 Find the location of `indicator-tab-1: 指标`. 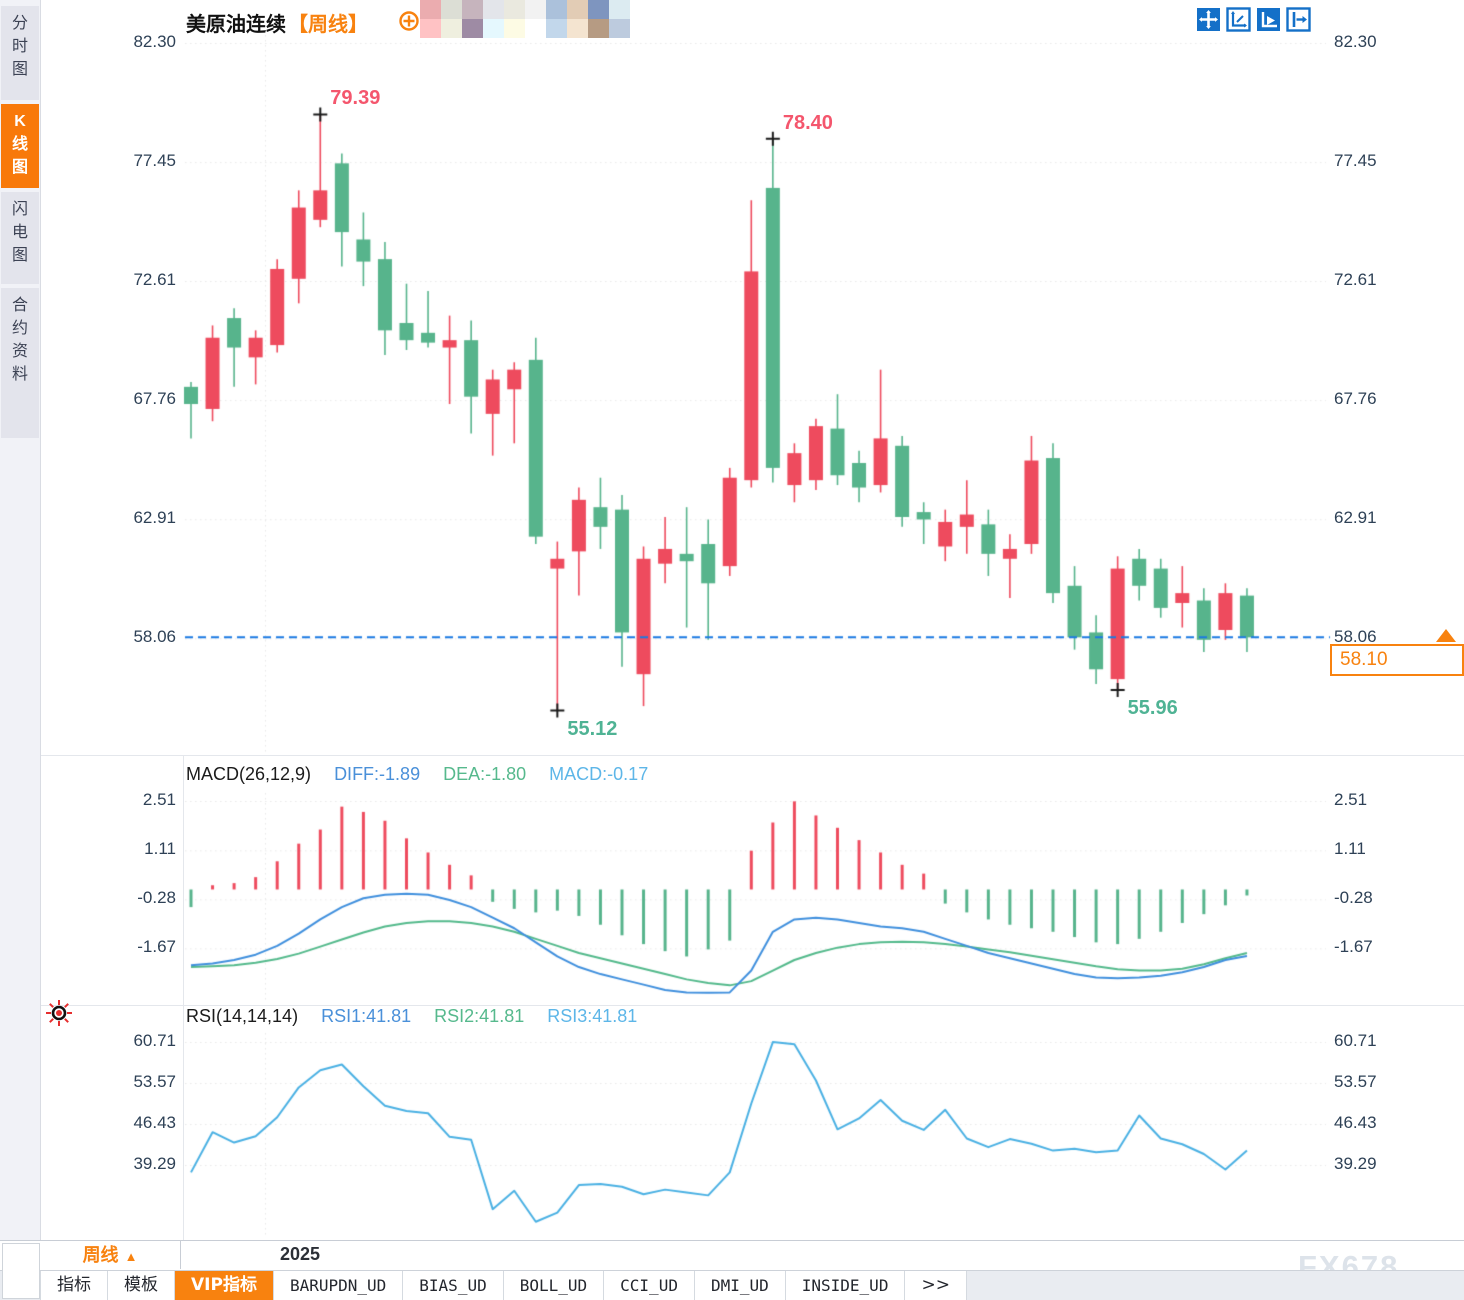

indicator-tab-1: 指标 is located at coordinates (74, 1285).